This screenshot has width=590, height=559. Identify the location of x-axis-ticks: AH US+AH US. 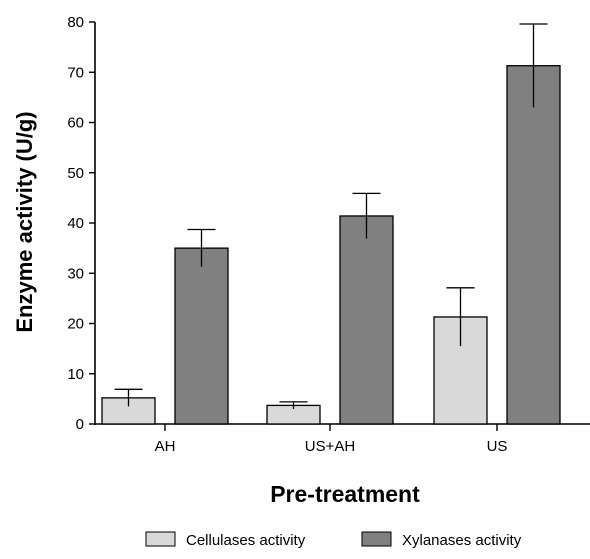
(331, 439).